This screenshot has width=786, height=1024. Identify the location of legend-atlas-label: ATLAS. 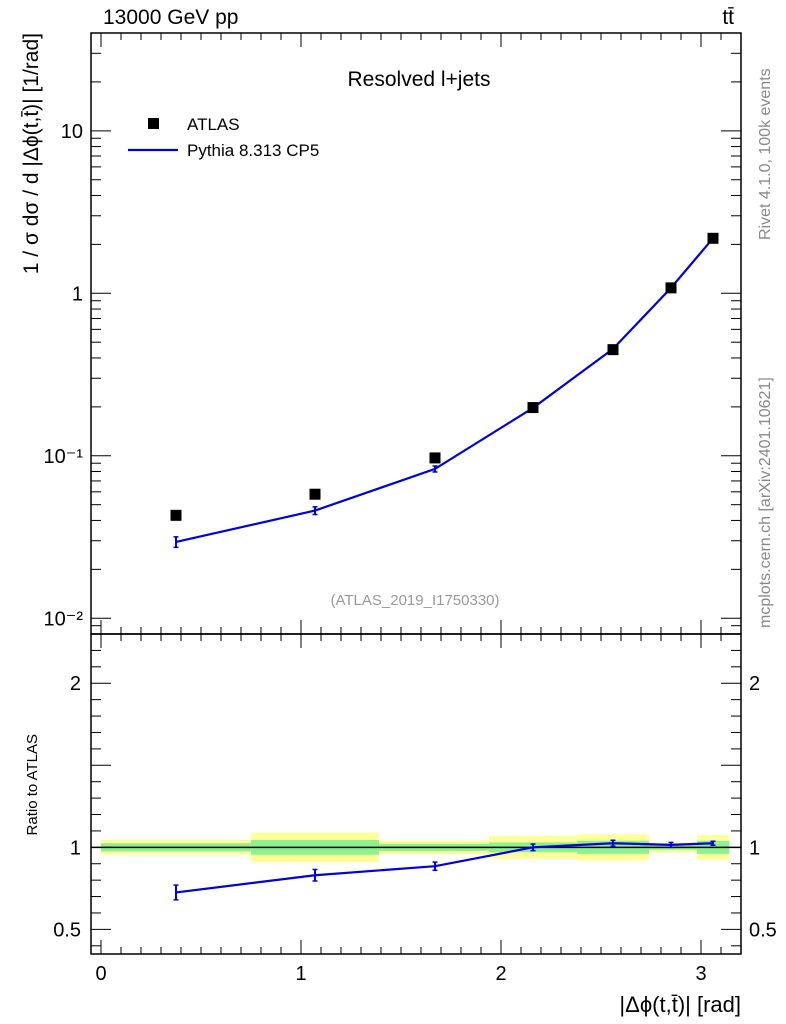
(213, 124).